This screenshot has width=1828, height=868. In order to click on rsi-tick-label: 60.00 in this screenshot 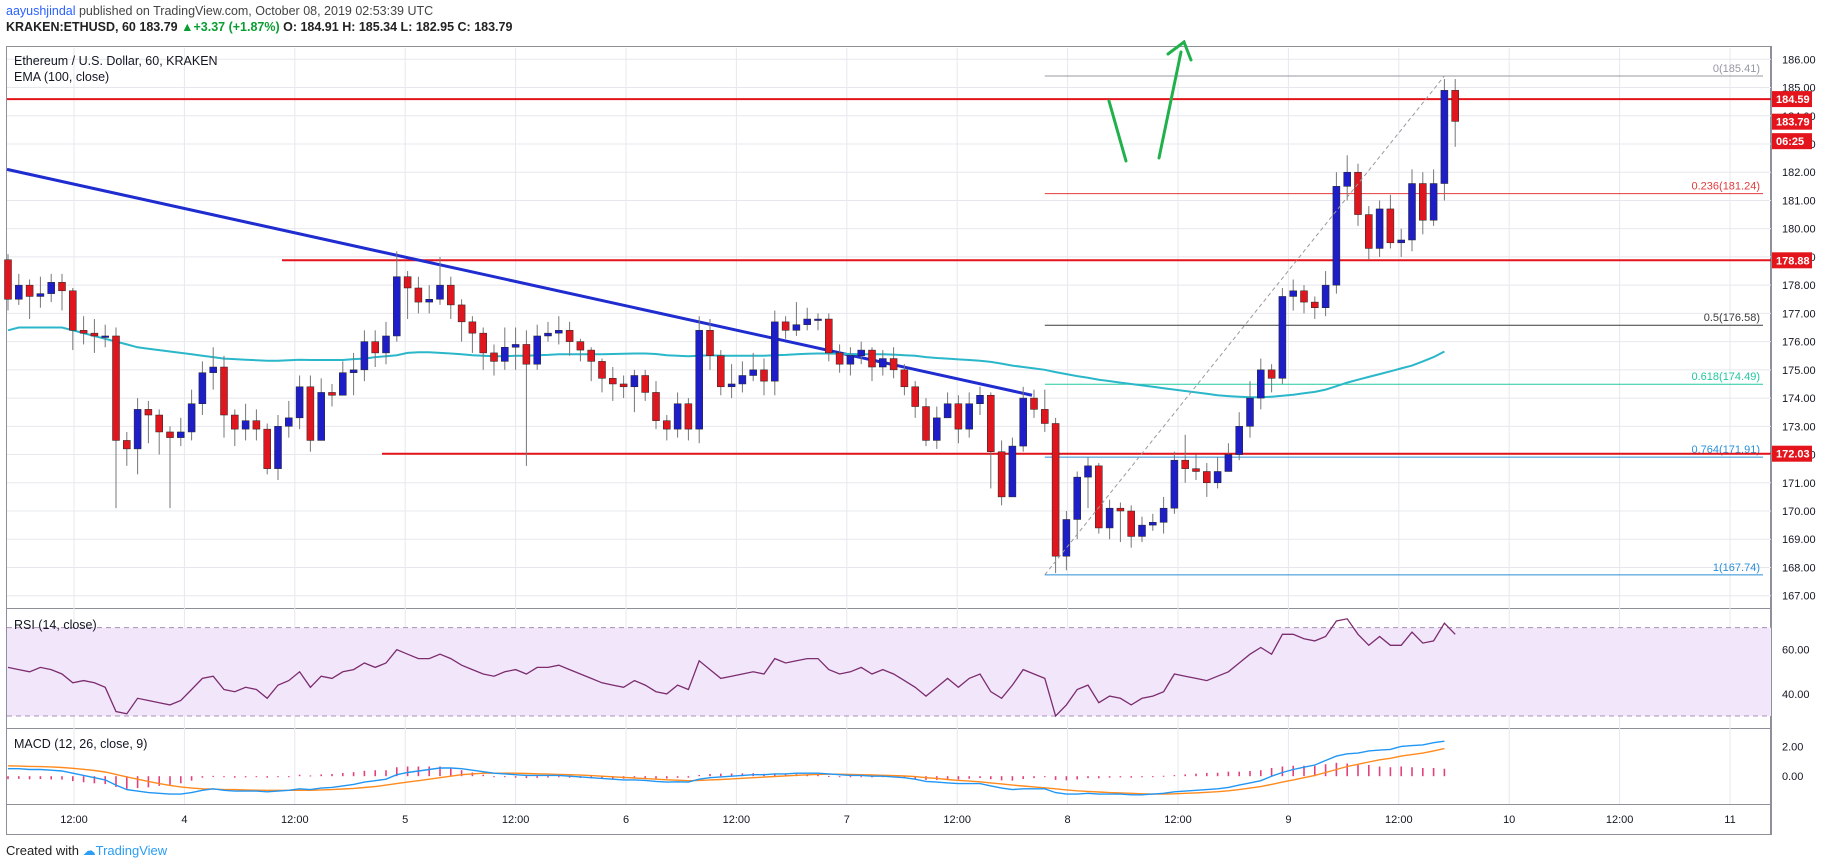, I will do `click(1796, 651)`.